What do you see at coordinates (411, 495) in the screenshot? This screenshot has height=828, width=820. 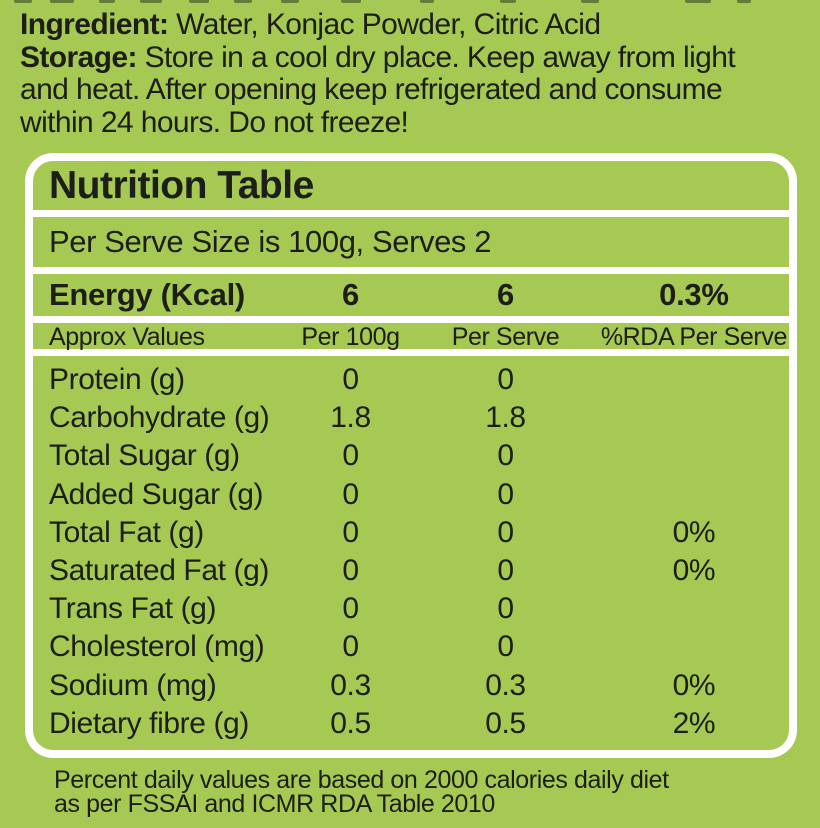 I see `table-row: Added Sugar (g) 0 0` at bounding box center [411, 495].